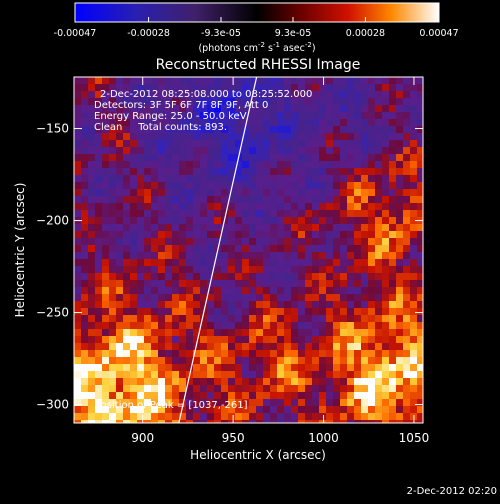  I want to click on annotation-detectors: Detectors: 3F 5F 6F 7F 8F 9F, Att 0, so click(181, 105).